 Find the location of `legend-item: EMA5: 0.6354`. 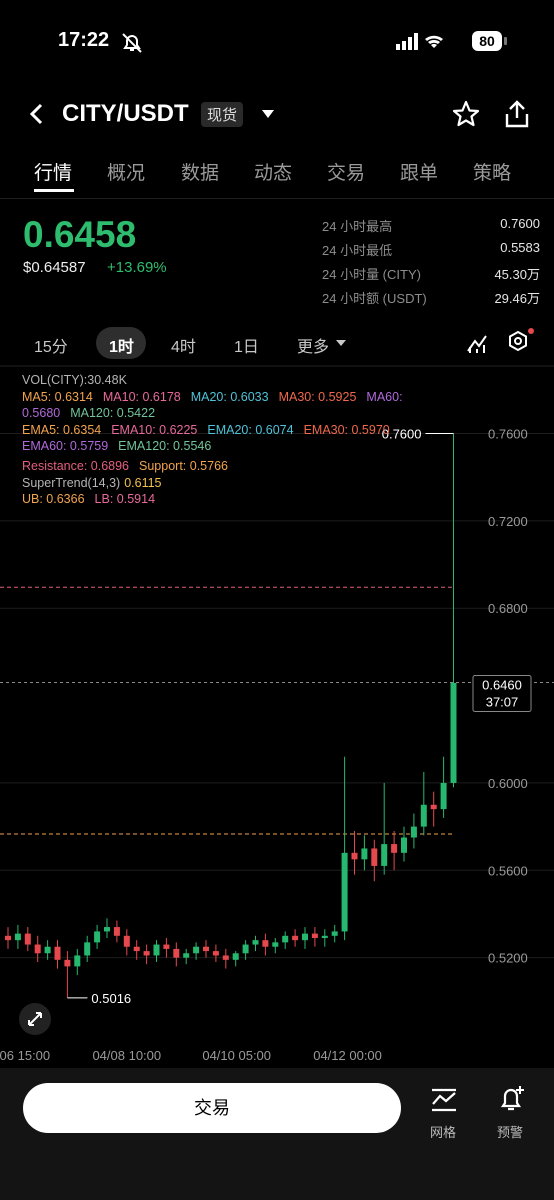

legend-item: EMA5: 0.6354 is located at coordinates (62, 429).